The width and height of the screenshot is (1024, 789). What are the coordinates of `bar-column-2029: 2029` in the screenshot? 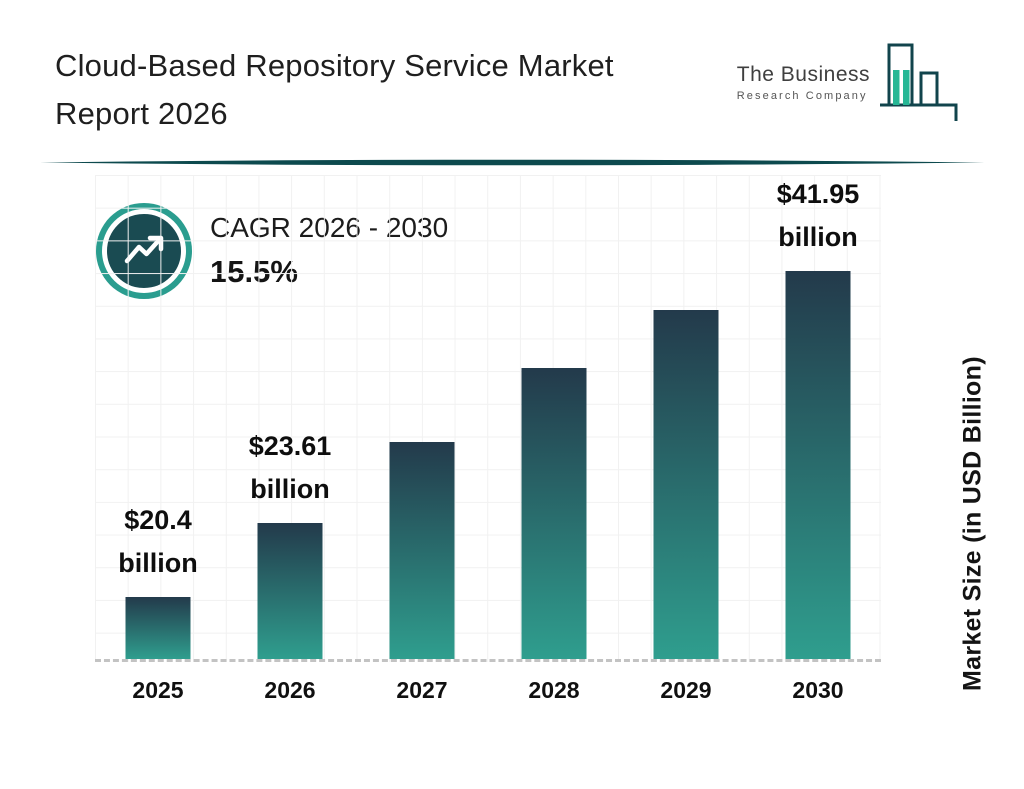 It's located at (686, 439).